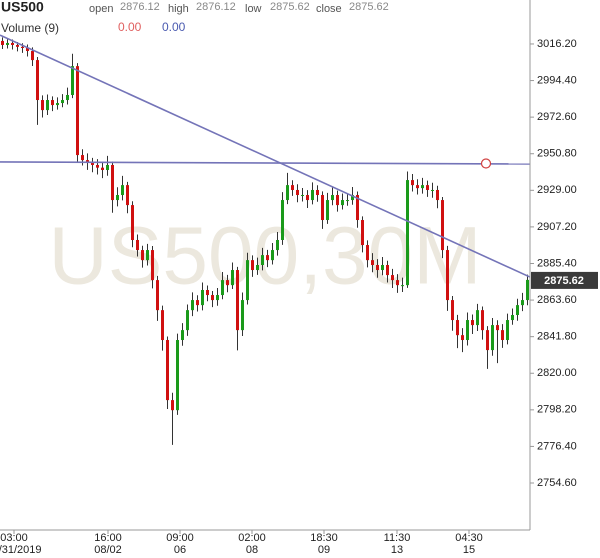  What do you see at coordinates (557, 300) in the screenshot?
I see `y-tick-label: 2863.60` at bounding box center [557, 300].